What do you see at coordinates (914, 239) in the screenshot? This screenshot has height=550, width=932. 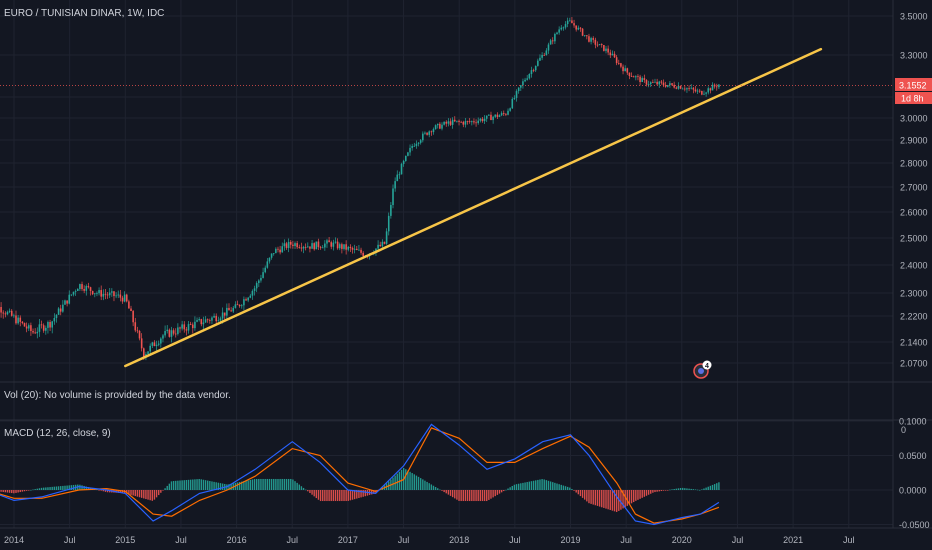 I see `price-tick-label: 2.5000` at bounding box center [914, 239].